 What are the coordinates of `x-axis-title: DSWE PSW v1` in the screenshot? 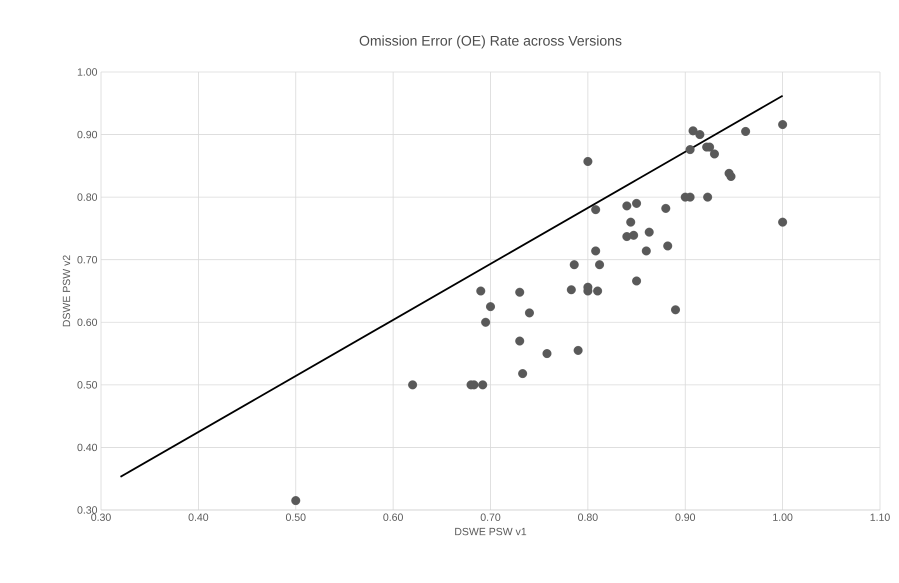 It's located at (490, 532).